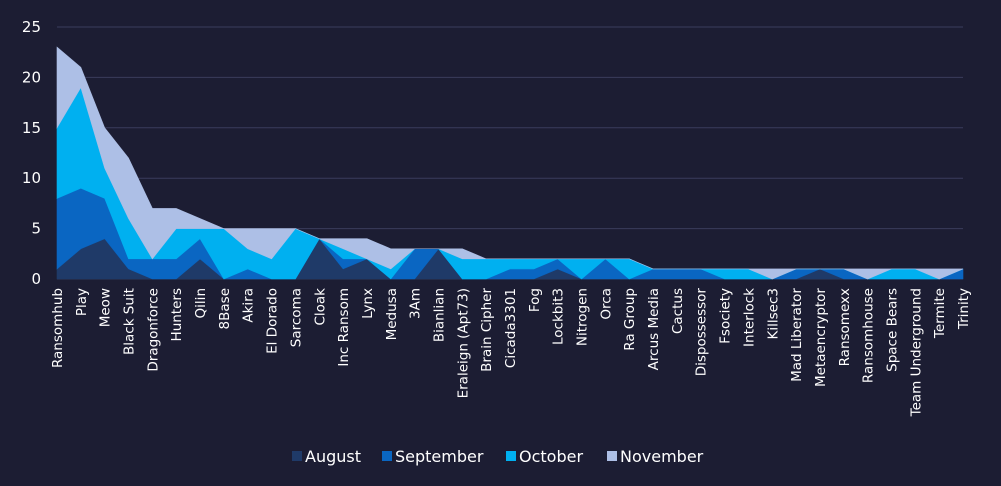 Image resolution: width=1001 pixels, height=486 pixels. Describe the element at coordinates (916, 352) in the screenshot. I see `x-tick-label: Team Underground` at that location.